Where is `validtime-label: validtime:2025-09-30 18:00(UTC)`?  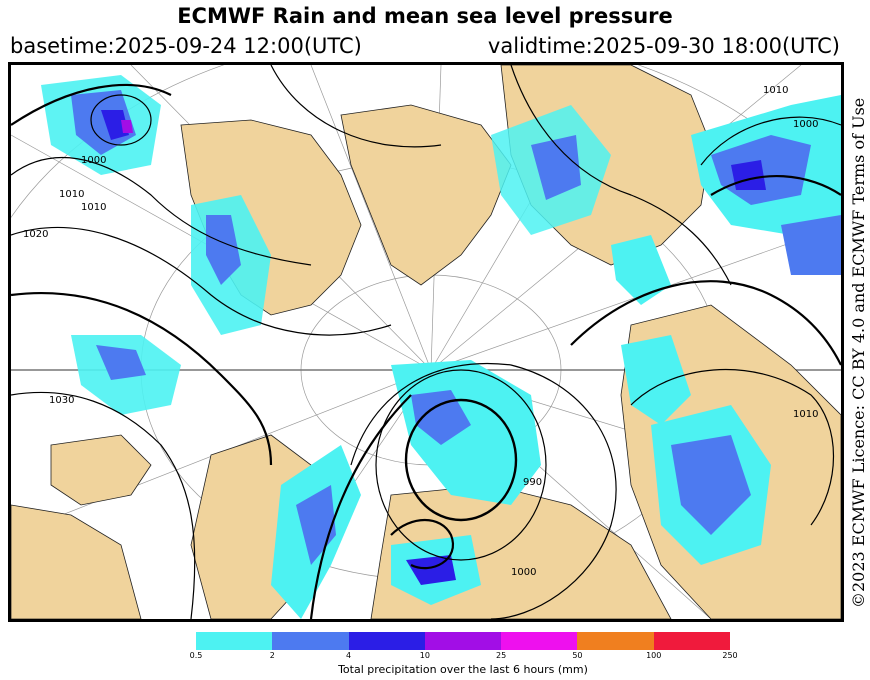 validtime-label: validtime:2025-09-30 18:00(UTC) is located at coordinates (663, 46).